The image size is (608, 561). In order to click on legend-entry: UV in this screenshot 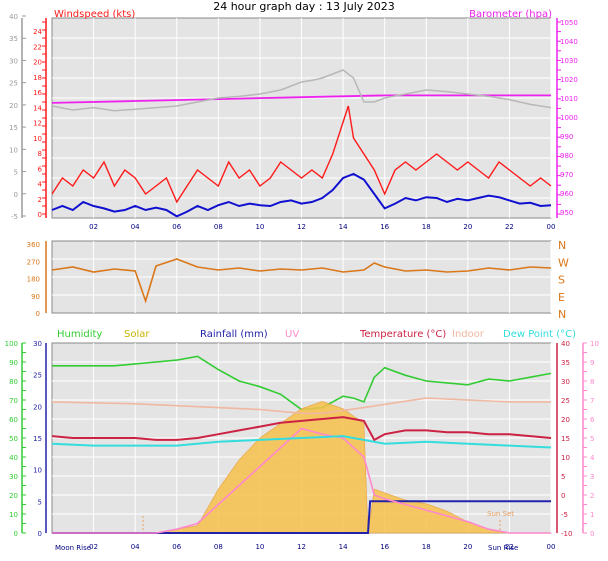, I will do `click(292, 334)`.